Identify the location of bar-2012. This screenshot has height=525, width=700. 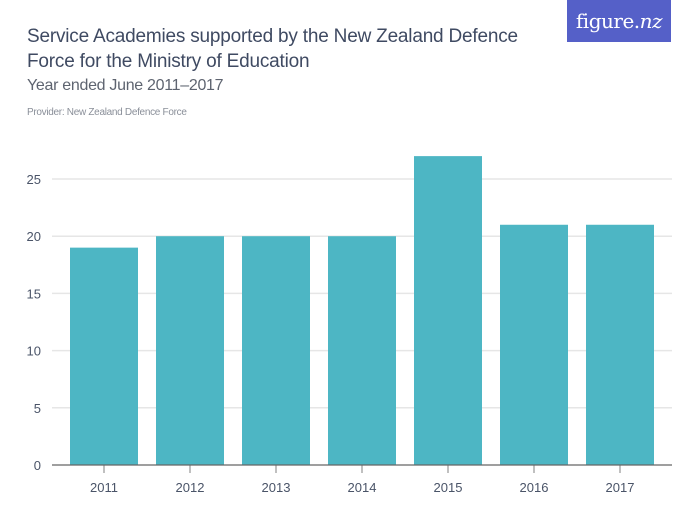
(190, 350).